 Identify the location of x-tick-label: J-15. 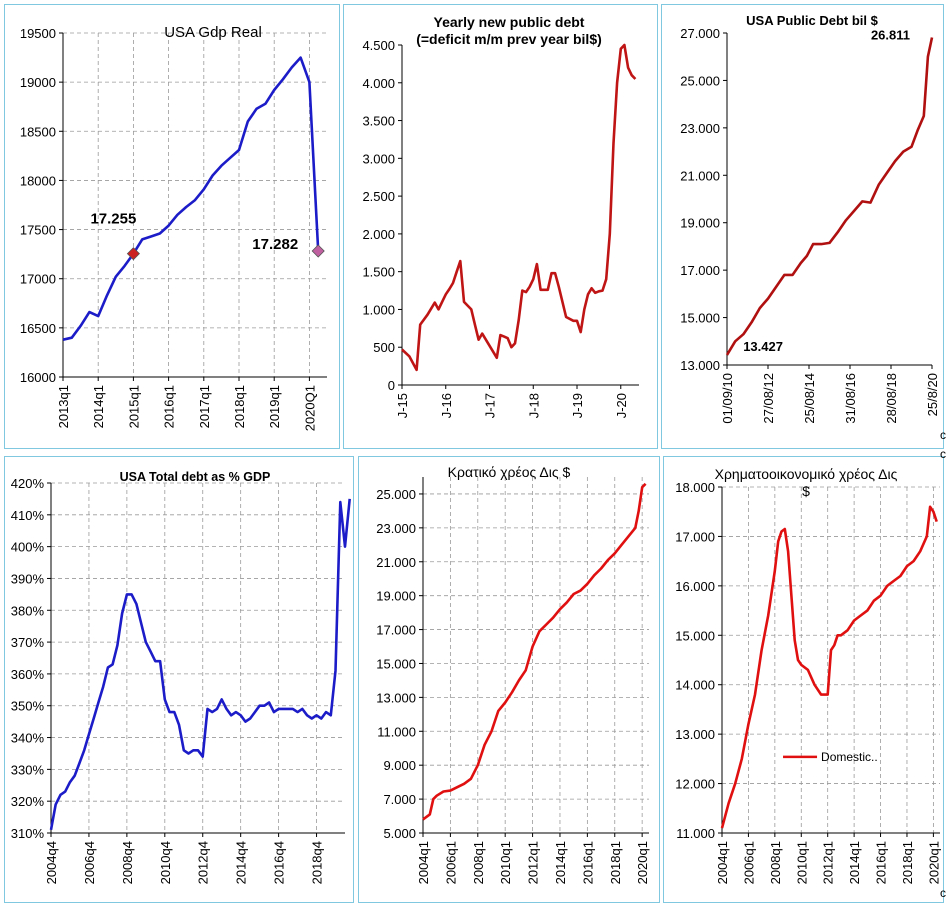
(402, 405).